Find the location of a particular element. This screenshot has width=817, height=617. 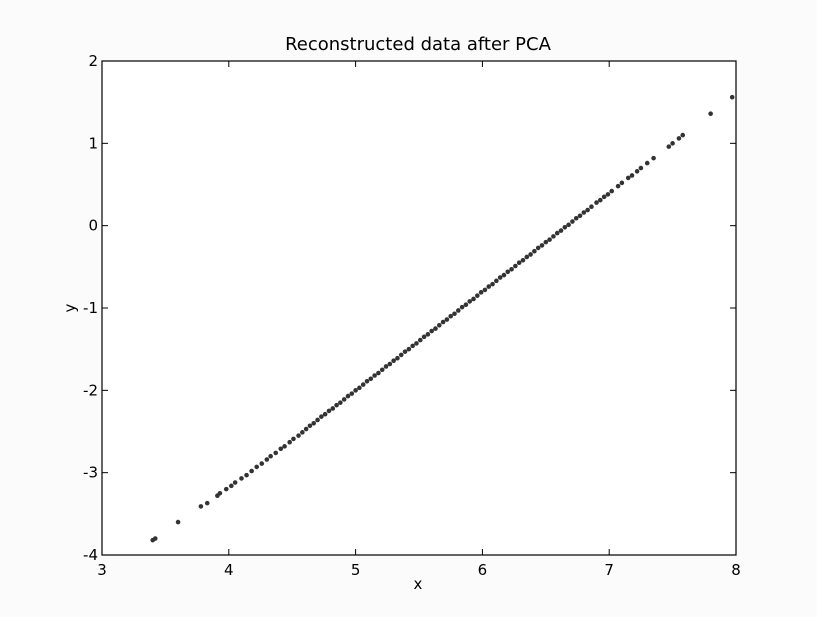

x-tick-label: 8 is located at coordinates (736, 570).